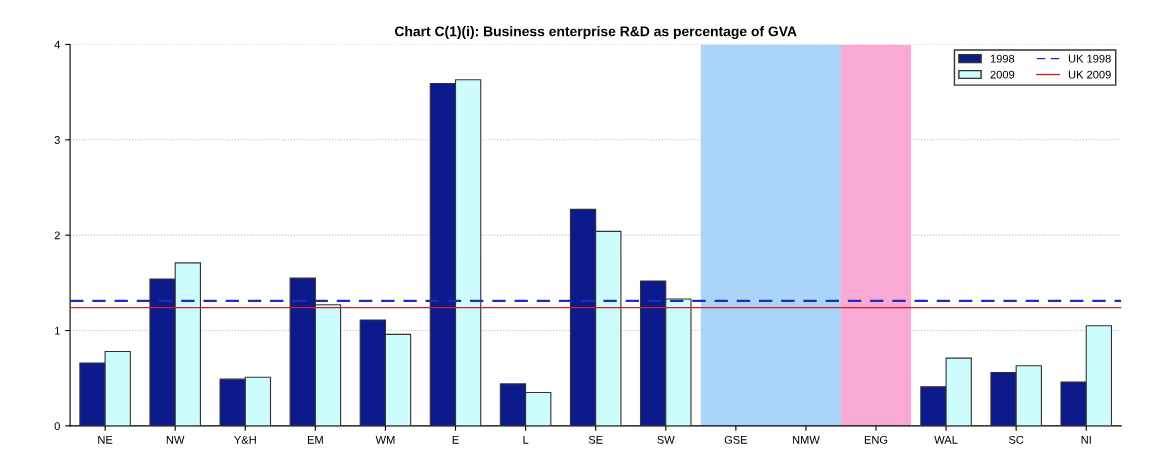 This screenshot has height=468, width=1168. I want to click on legend-label: 1998, so click(1002, 58).